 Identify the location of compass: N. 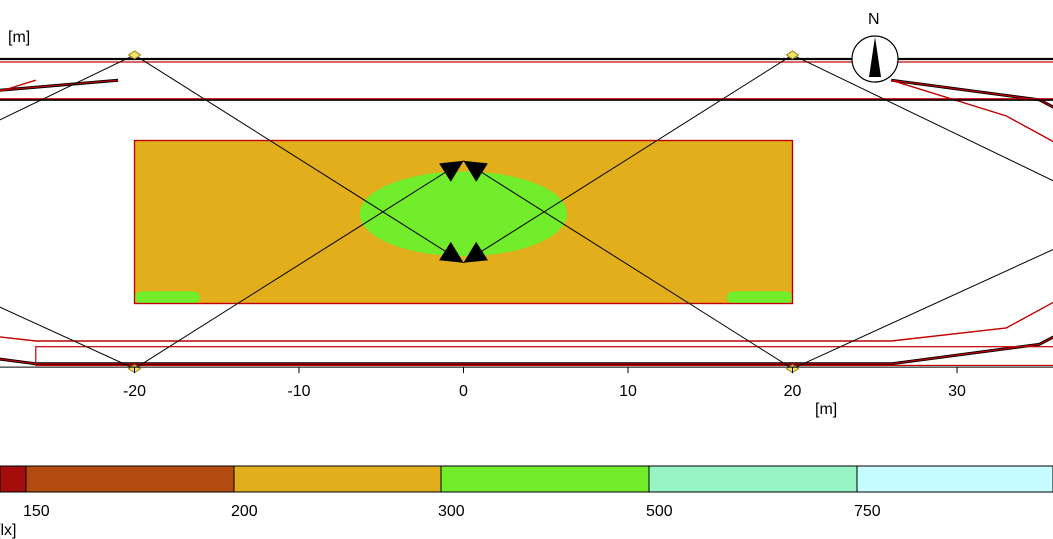
(875, 47).